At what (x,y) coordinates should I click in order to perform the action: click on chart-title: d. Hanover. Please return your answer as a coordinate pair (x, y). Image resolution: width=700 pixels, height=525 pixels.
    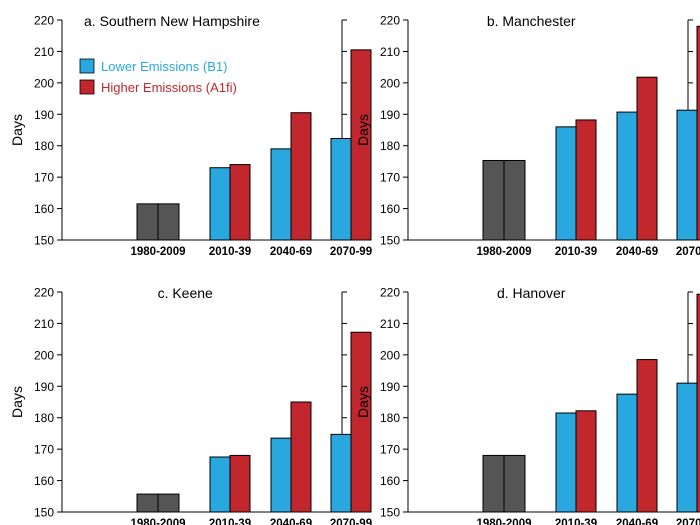
    Looking at the image, I should click on (531, 293).